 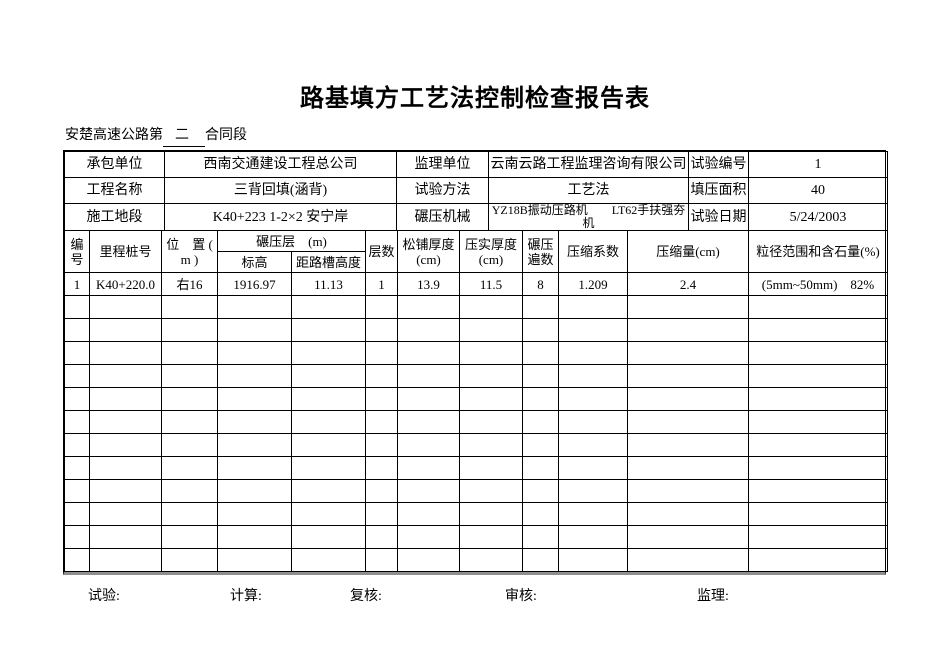 I want to click on info-row: 工程名称 三背回填(涵背) 试验方法 工艺法 填压面积 40, so click(x=476, y=190).